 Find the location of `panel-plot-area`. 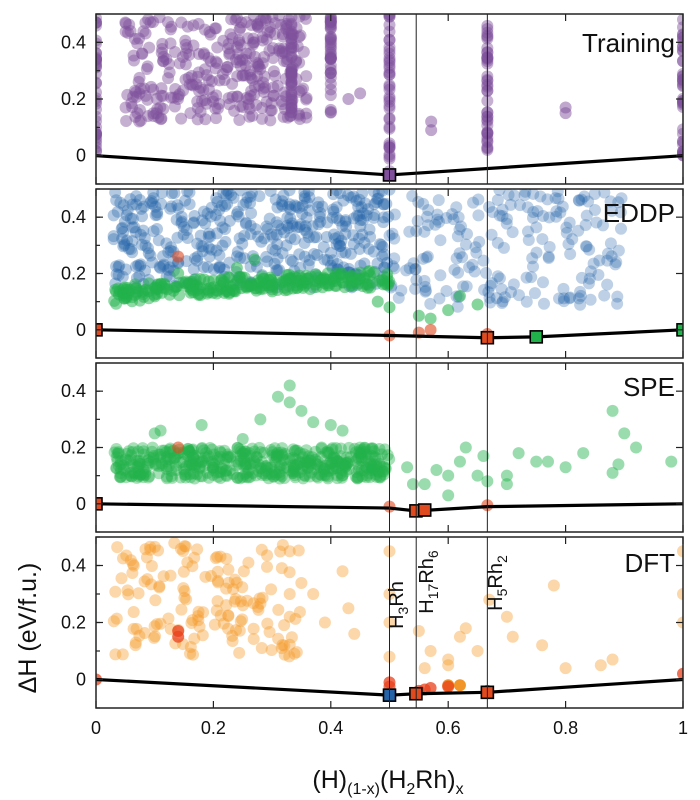

panel-plot-area is located at coordinates (389, 448).